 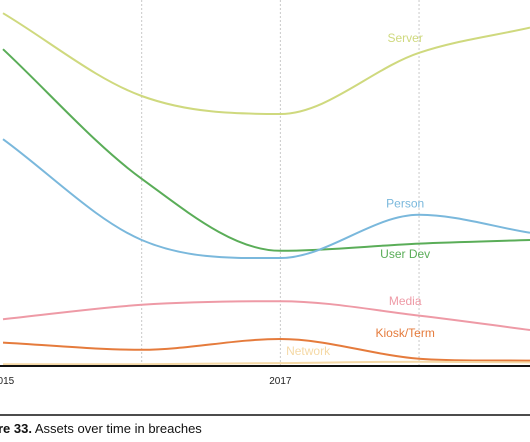 I want to click on caption-text: Assets over time in breaches, so click(x=118, y=428).